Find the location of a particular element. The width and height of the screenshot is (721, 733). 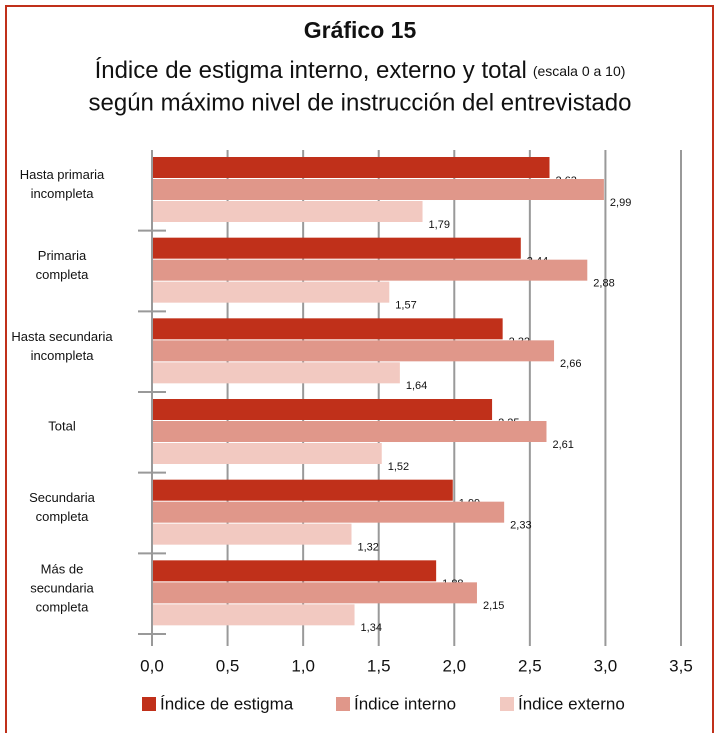

y-tick-label: Primaria completa is located at coordinates (62, 265).